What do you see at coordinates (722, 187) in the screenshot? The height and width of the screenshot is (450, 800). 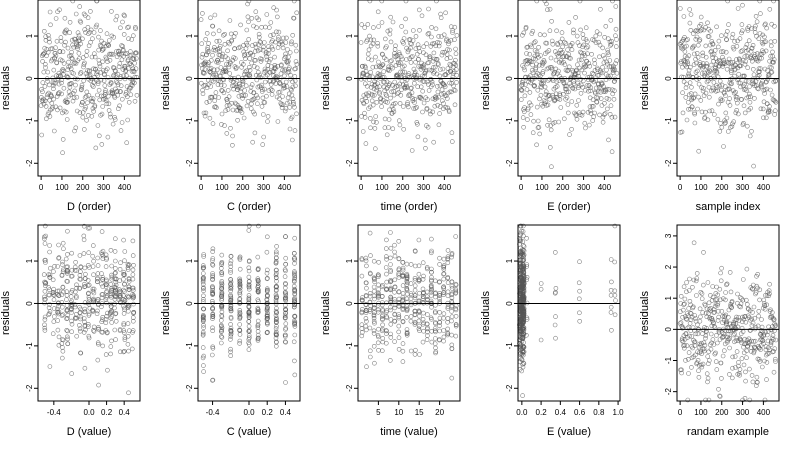 I see `x-tick-label: 200` at bounding box center [722, 187].